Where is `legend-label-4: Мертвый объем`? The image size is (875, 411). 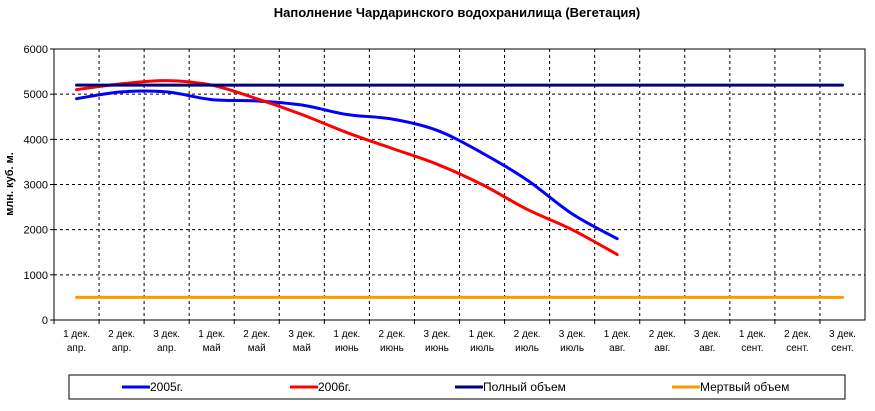 legend-label-4: Мертвый объем is located at coordinates (744, 387).